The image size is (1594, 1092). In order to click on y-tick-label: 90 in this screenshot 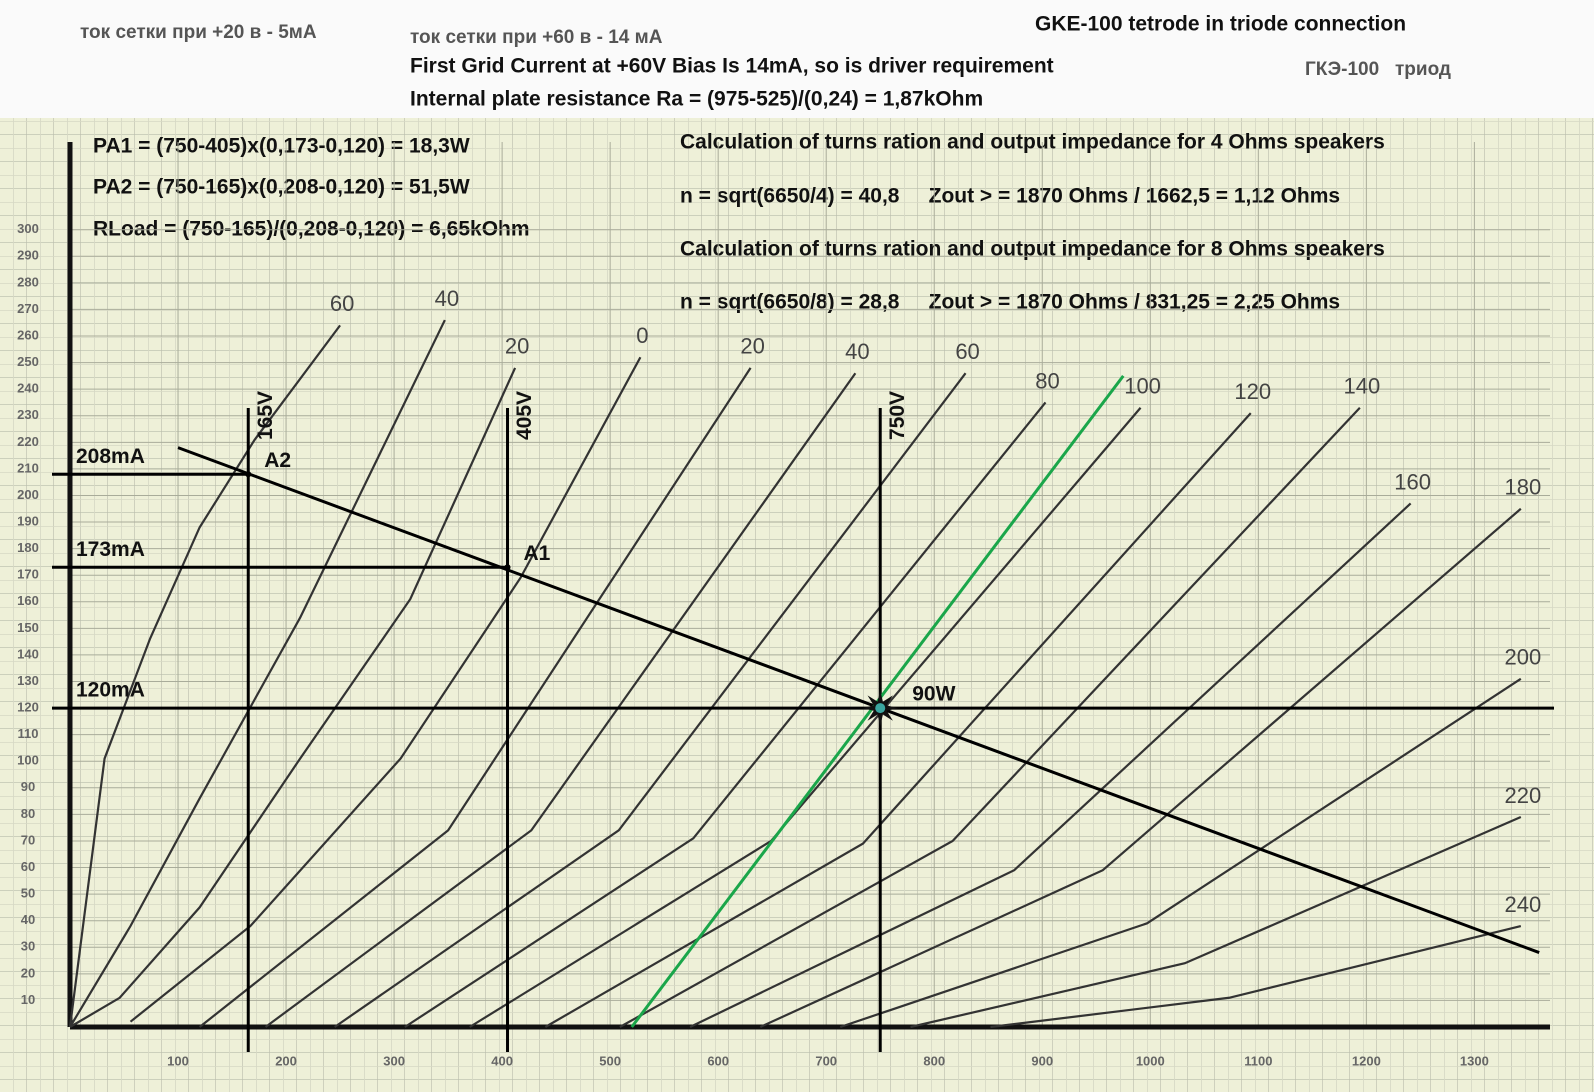, I will do `click(28, 786)`.